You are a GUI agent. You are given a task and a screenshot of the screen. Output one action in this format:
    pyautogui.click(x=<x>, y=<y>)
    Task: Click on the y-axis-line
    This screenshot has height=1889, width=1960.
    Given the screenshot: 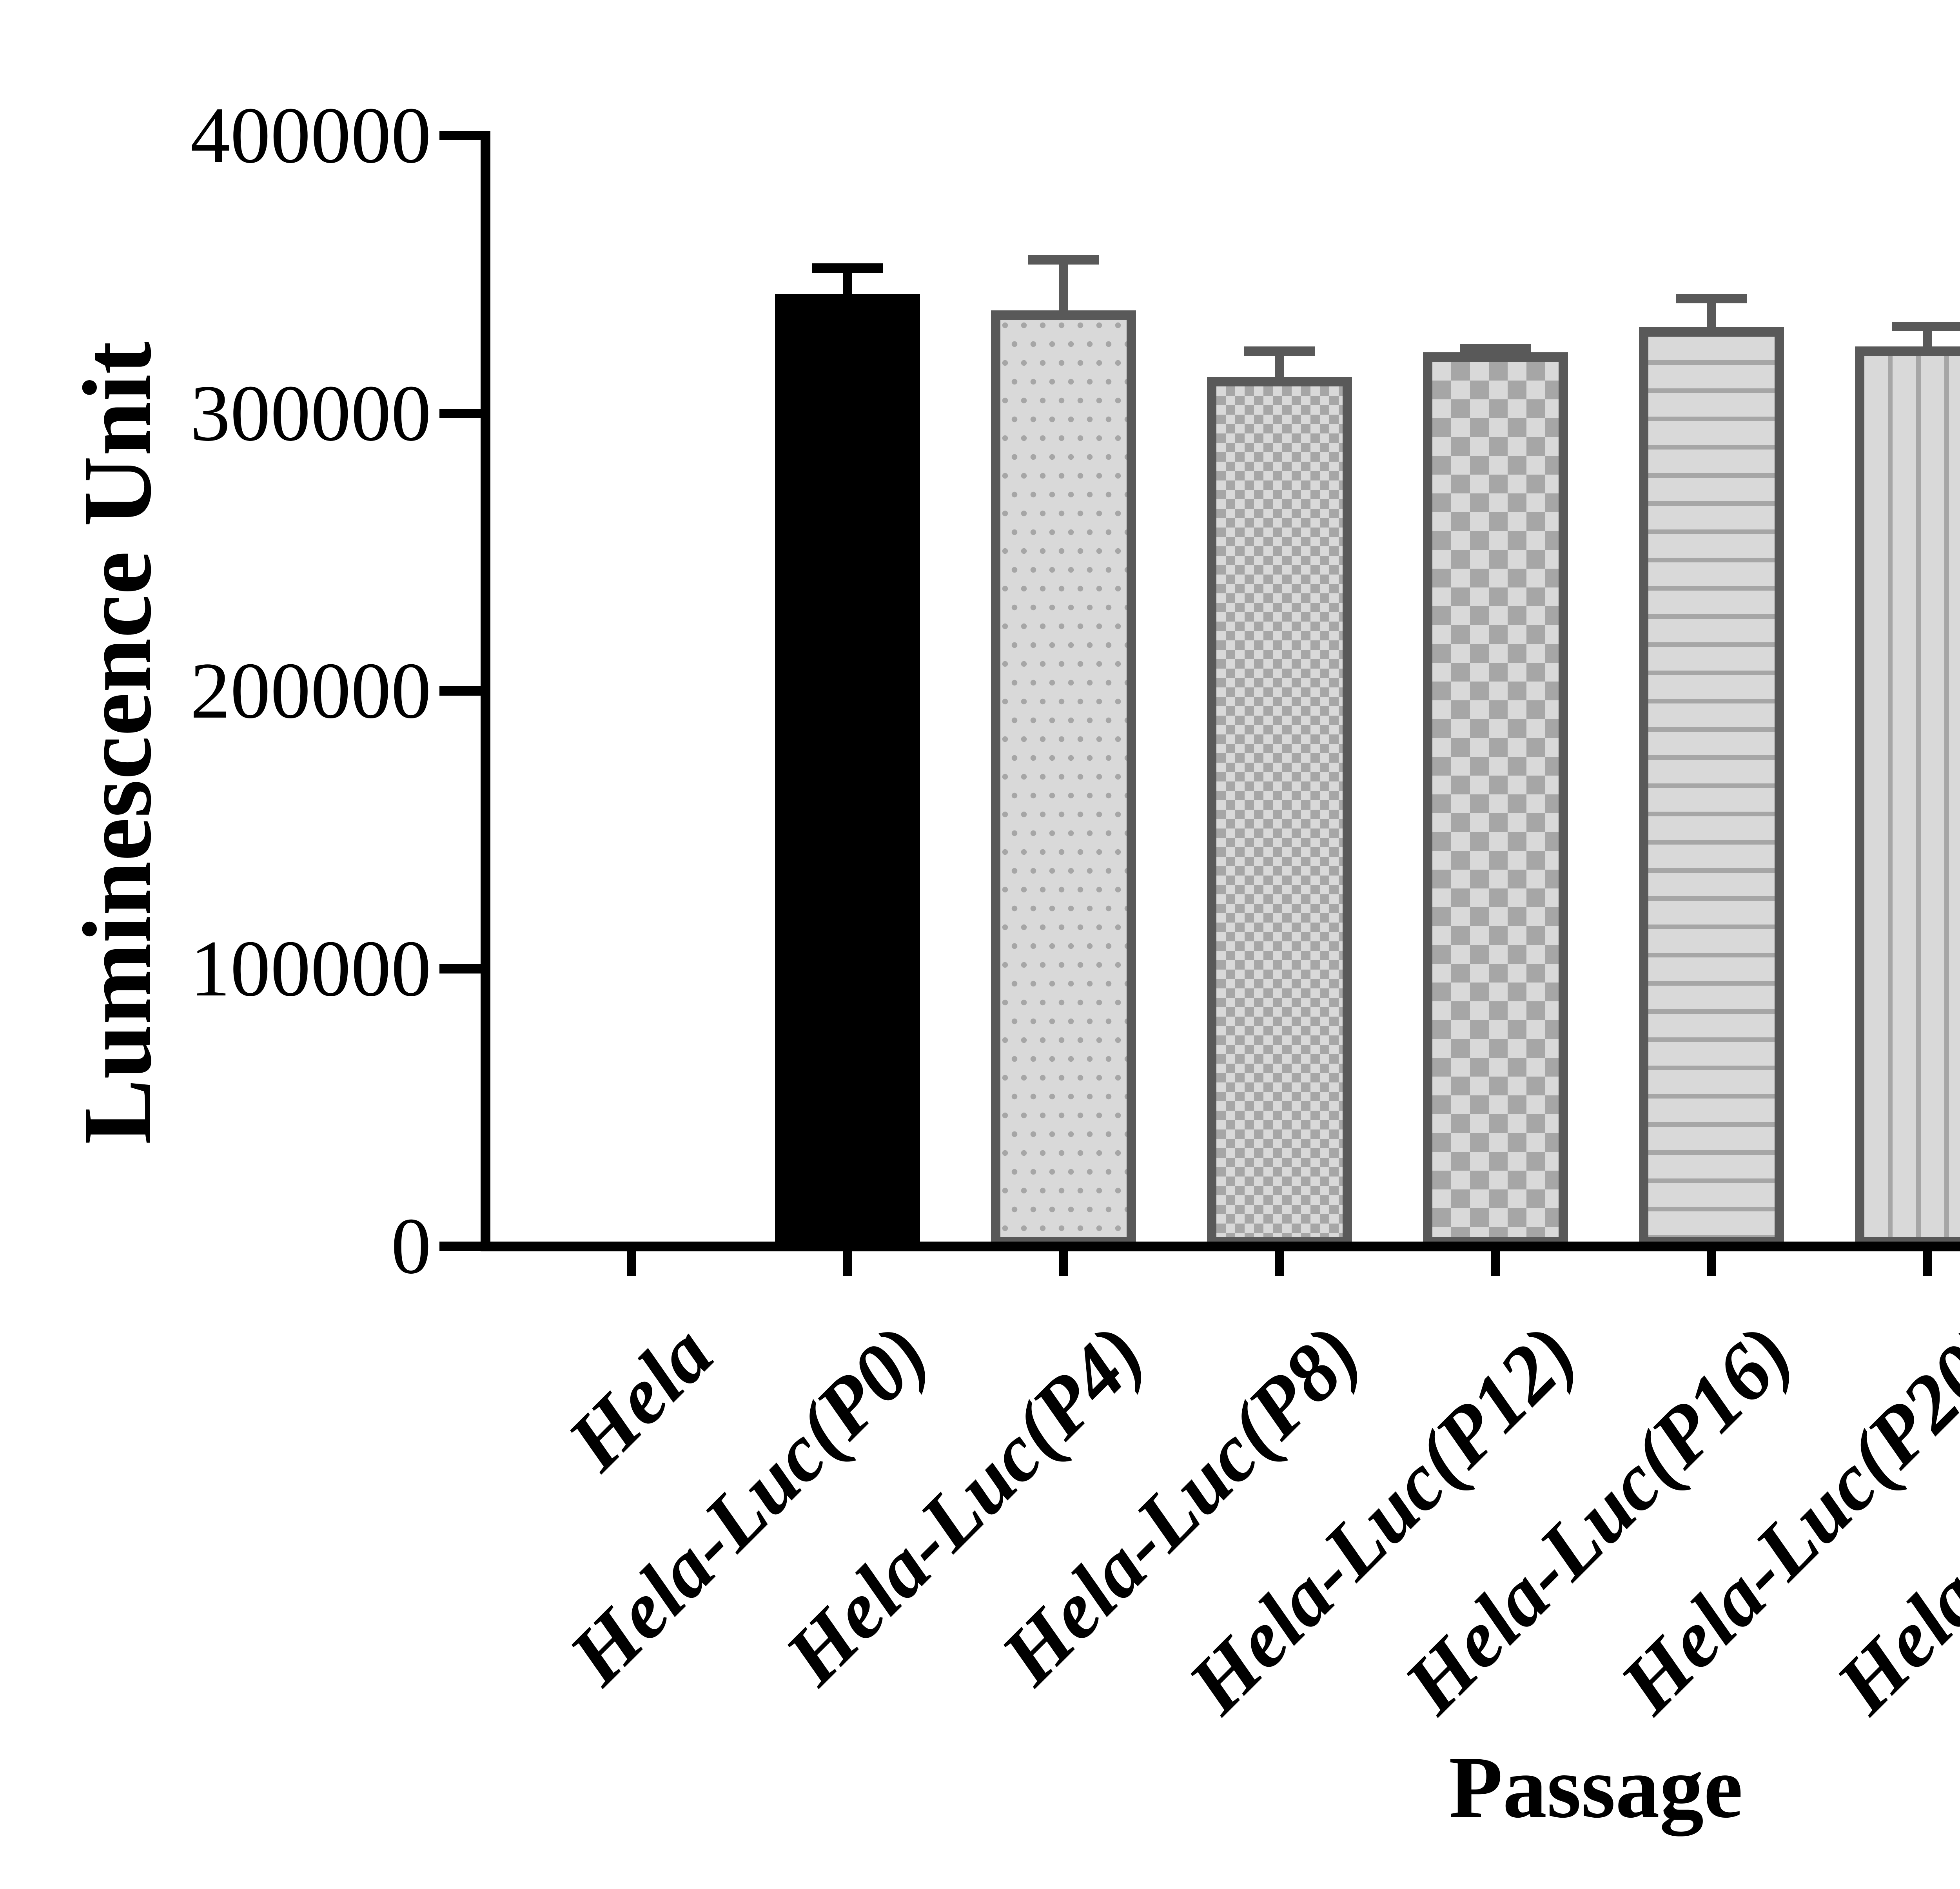 What is the action you would take?
    pyautogui.click(x=485, y=691)
    